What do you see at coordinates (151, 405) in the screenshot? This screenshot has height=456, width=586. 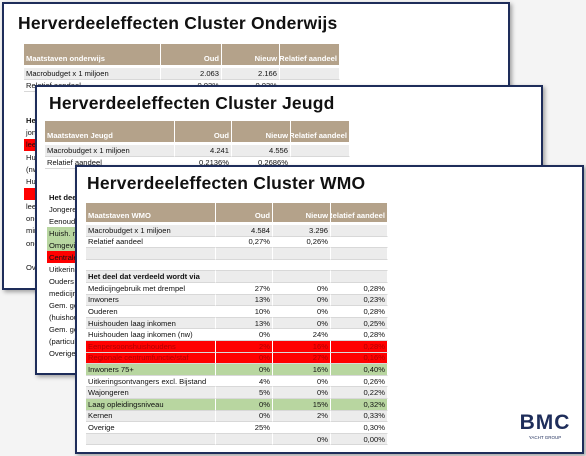 I see `table-cell: Laag opleidingsniveau` at bounding box center [151, 405].